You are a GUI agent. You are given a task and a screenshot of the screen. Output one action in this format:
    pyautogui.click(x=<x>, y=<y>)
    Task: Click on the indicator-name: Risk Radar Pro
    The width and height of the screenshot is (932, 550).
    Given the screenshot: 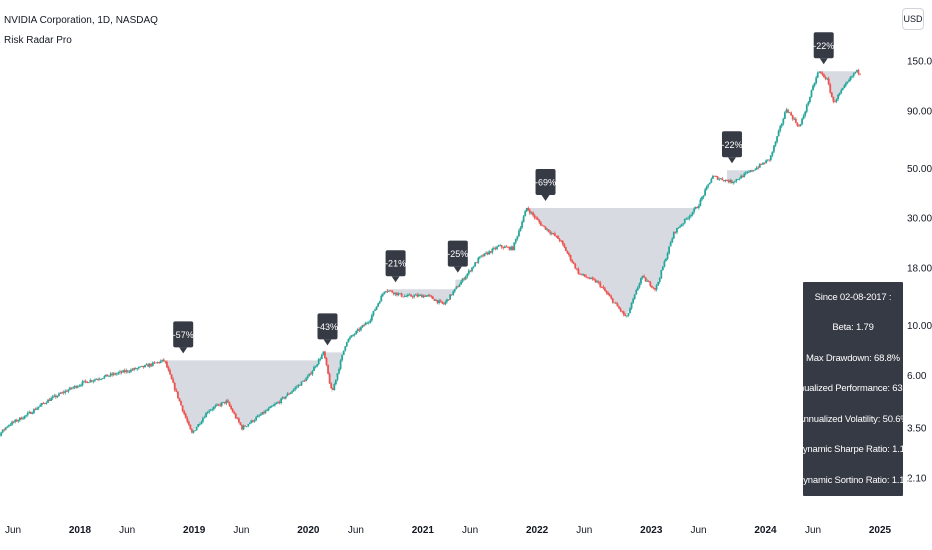 What is the action you would take?
    pyautogui.click(x=38, y=40)
    